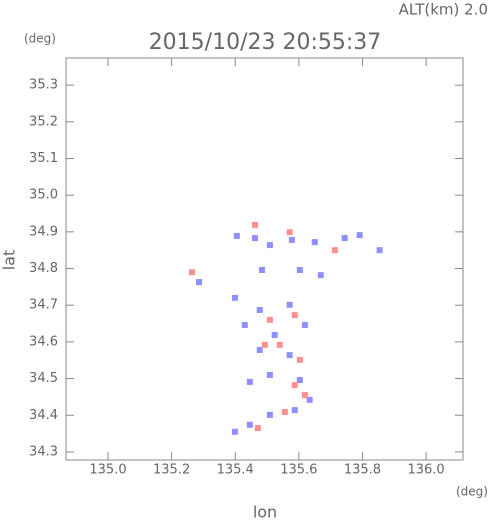  Describe the element at coordinates (43, 378) in the screenshot. I see `y-tick-label: 34.5` at that location.